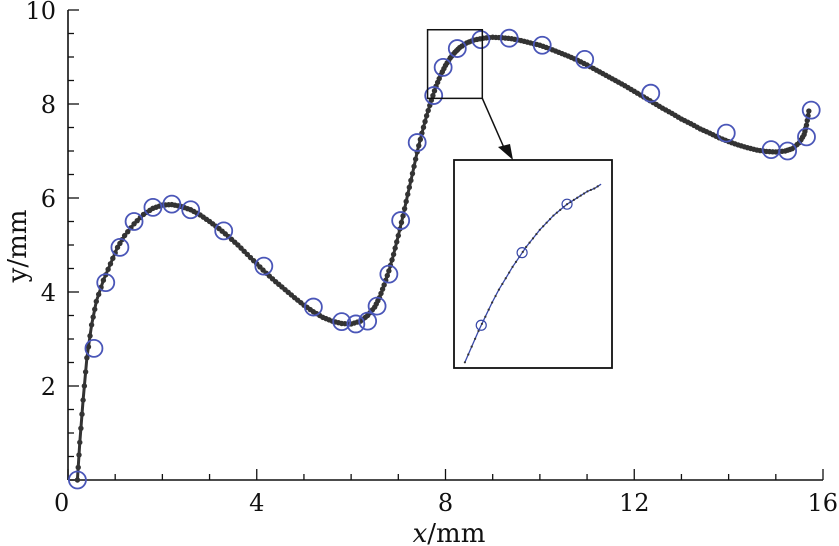 The width and height of the screenshot is (839, 546). What do you see at coordinates (256, 503) in the screenshot?
I see `x-tick-label: 4` at bounding box center [256, 503].